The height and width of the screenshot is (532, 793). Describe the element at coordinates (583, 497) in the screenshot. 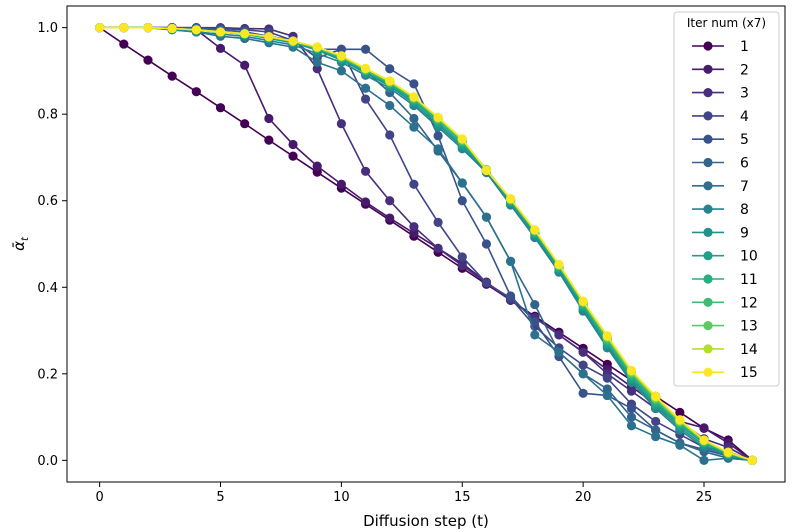

I see `x-tick-label: 20` at that location.